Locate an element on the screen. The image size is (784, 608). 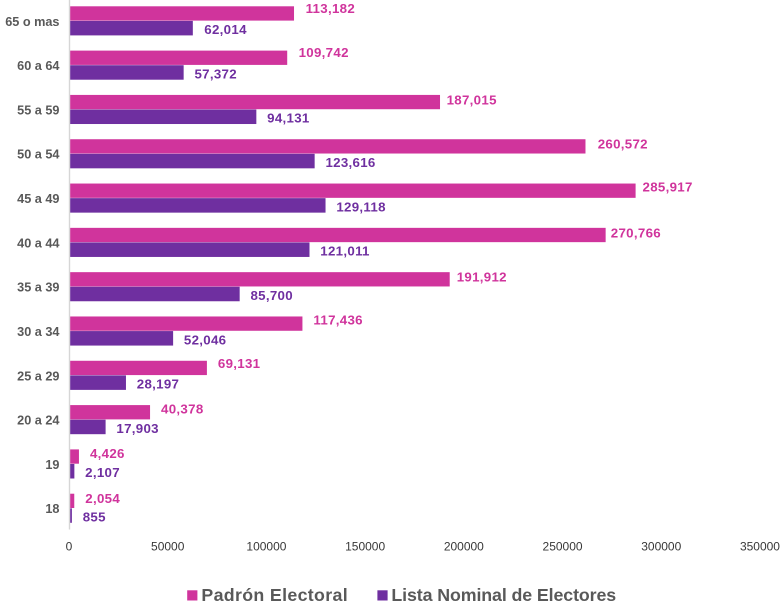
svg-text: 94,131 is located at coordinates (288, 118).